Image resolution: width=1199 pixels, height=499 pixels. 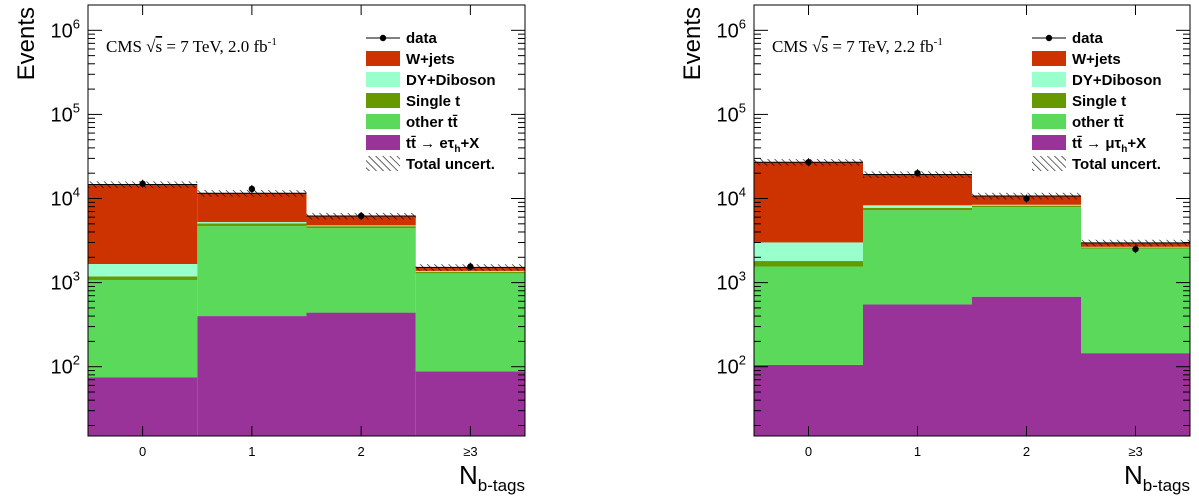 I want to click on legend-label-5: tt̄ → eτh+X, so click(x=442, y=145).